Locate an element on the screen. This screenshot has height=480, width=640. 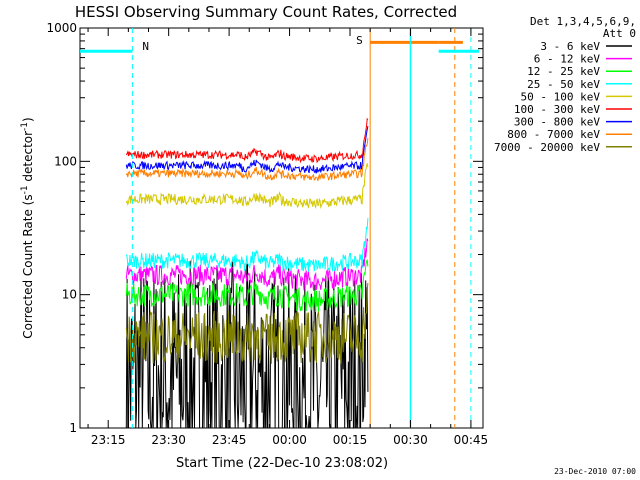
y-axis-label: Corrected Count Rate (s-1 detector-1) is located at coordinates (27, 227).